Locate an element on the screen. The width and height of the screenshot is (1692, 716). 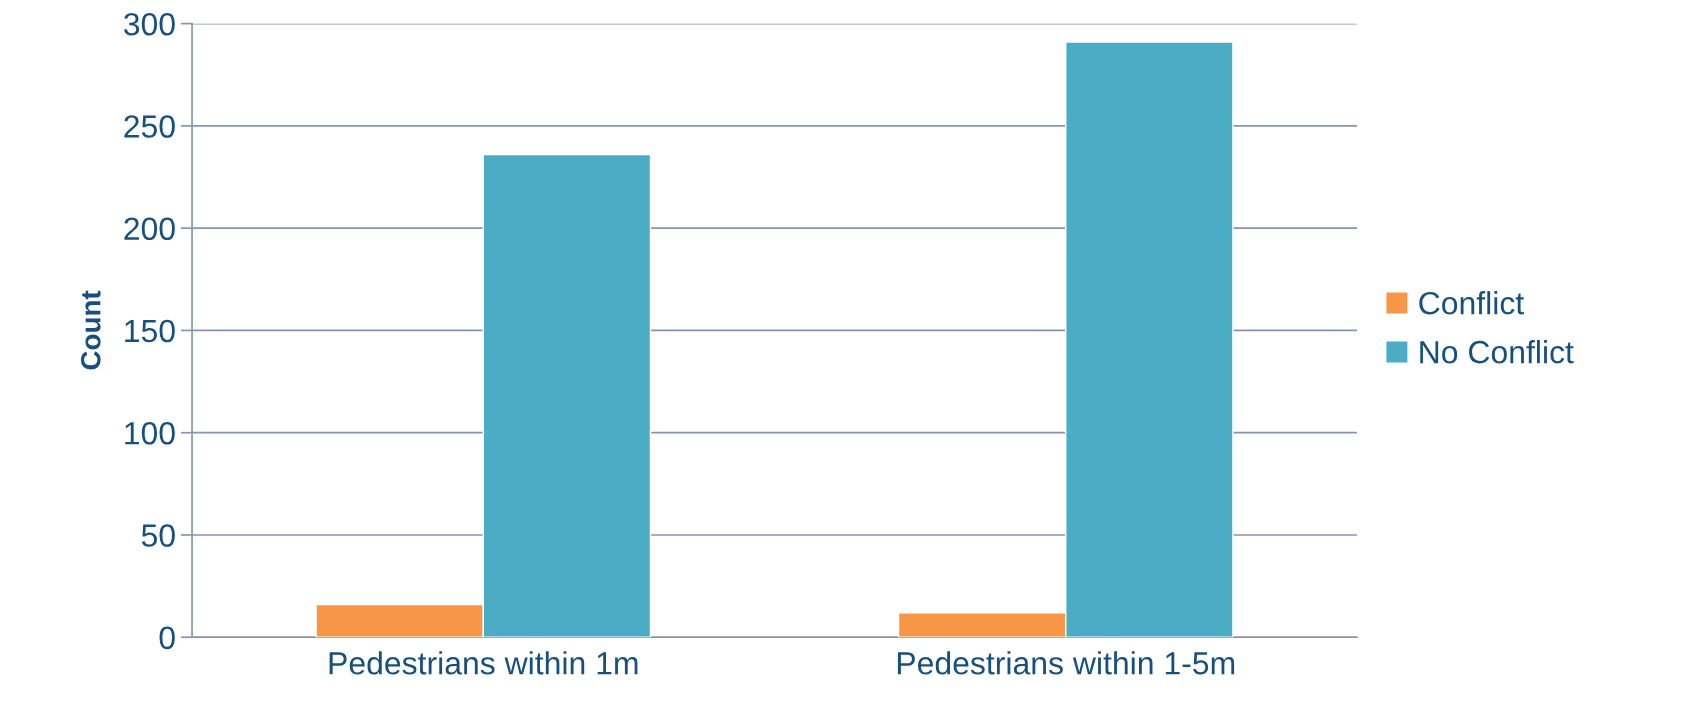
y-tick-label: 150 is located at coordinates (150, 331).